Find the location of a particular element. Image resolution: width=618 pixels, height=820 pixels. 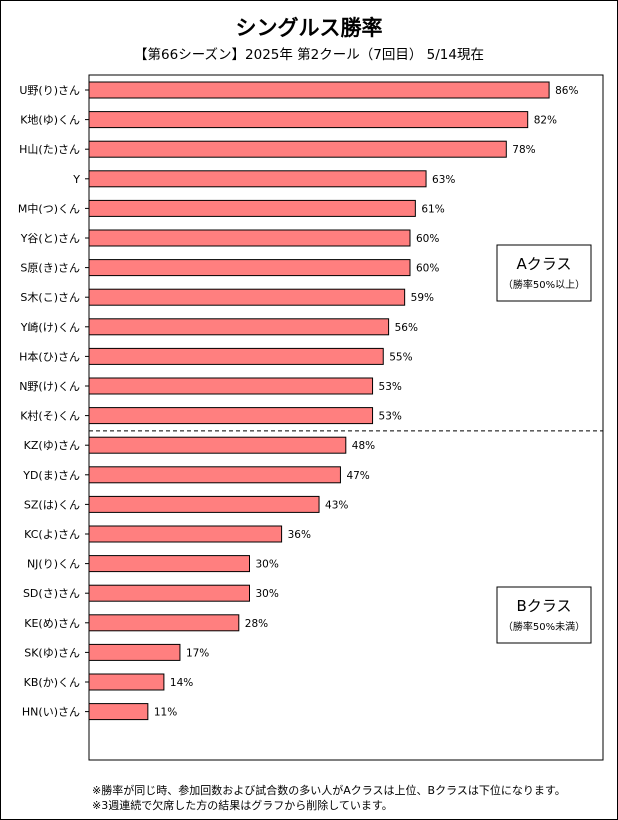

data-label: 48% is located at coordinates (363, 446).